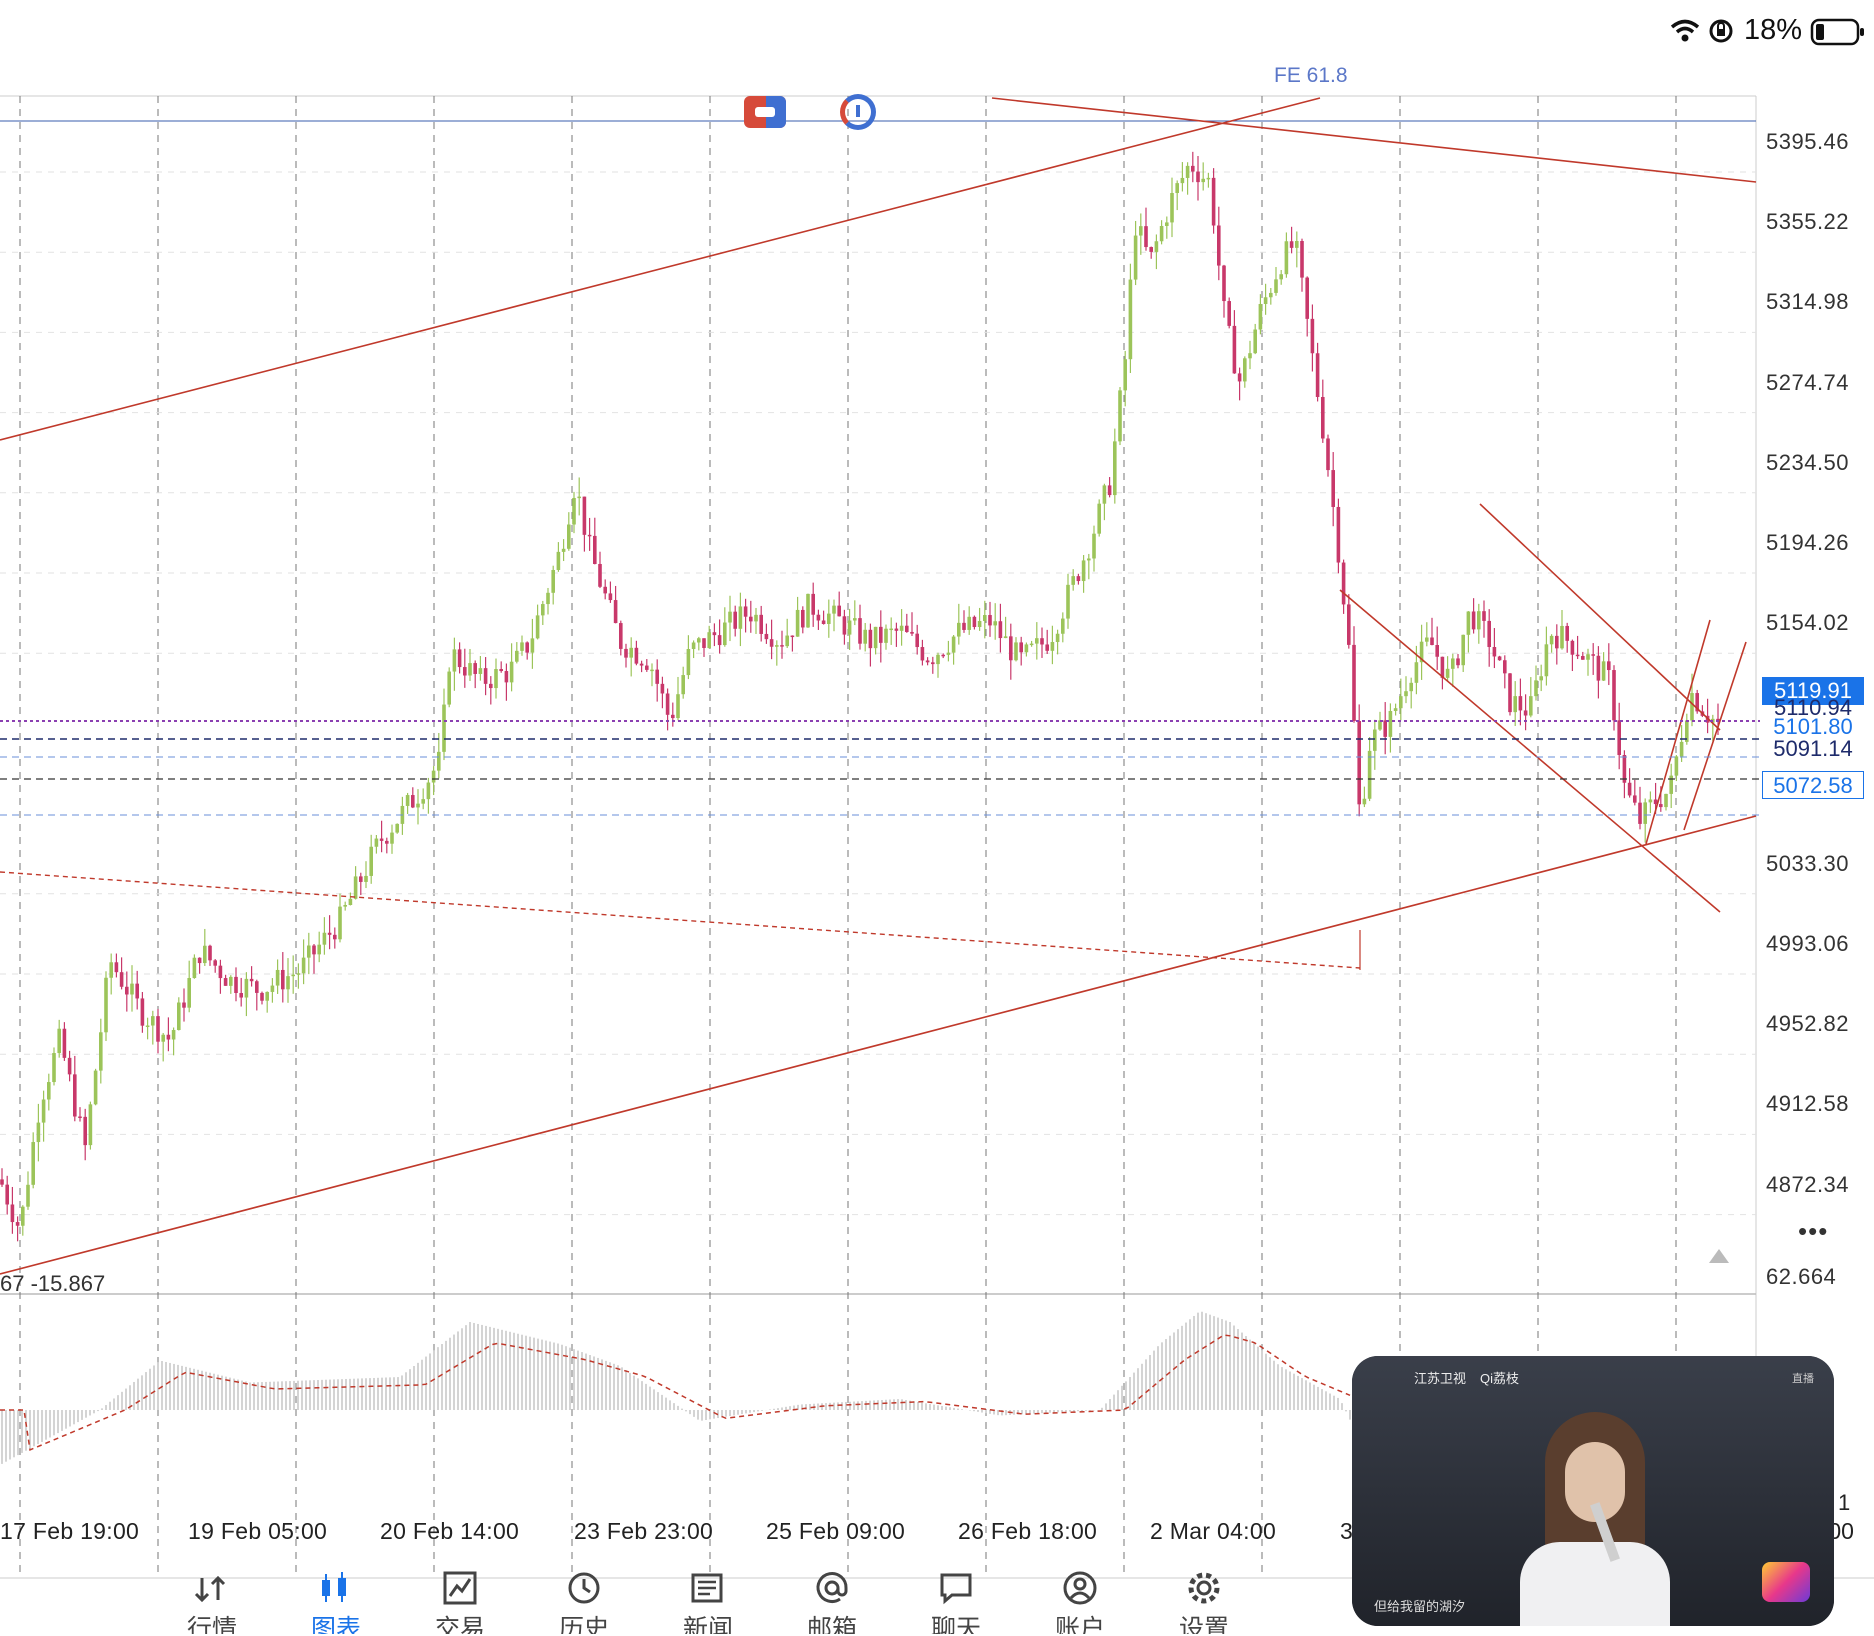  I want to click on tab-trade: 交易, so click(460, 1592).